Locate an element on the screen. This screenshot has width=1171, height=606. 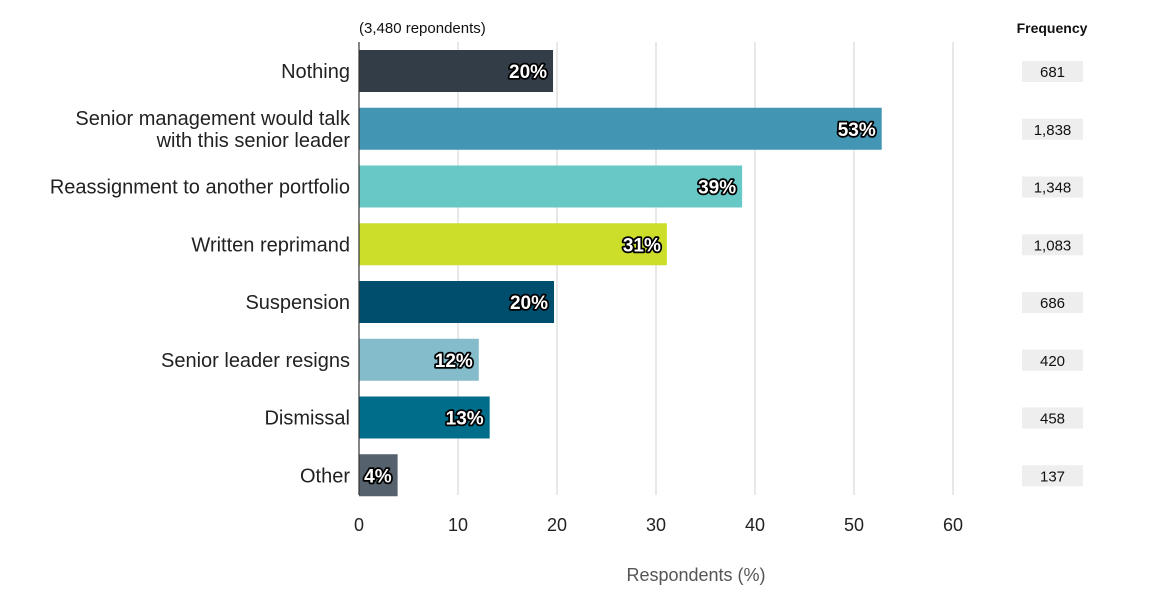
x-tick-label: 40 is located at coordinates (755, 525).